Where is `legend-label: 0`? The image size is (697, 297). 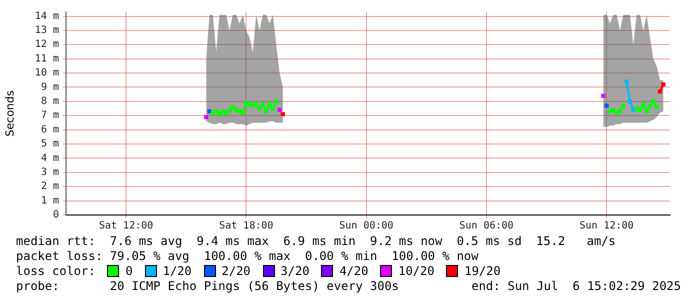 legend-label: 0 is located at coordinates (129, 271).